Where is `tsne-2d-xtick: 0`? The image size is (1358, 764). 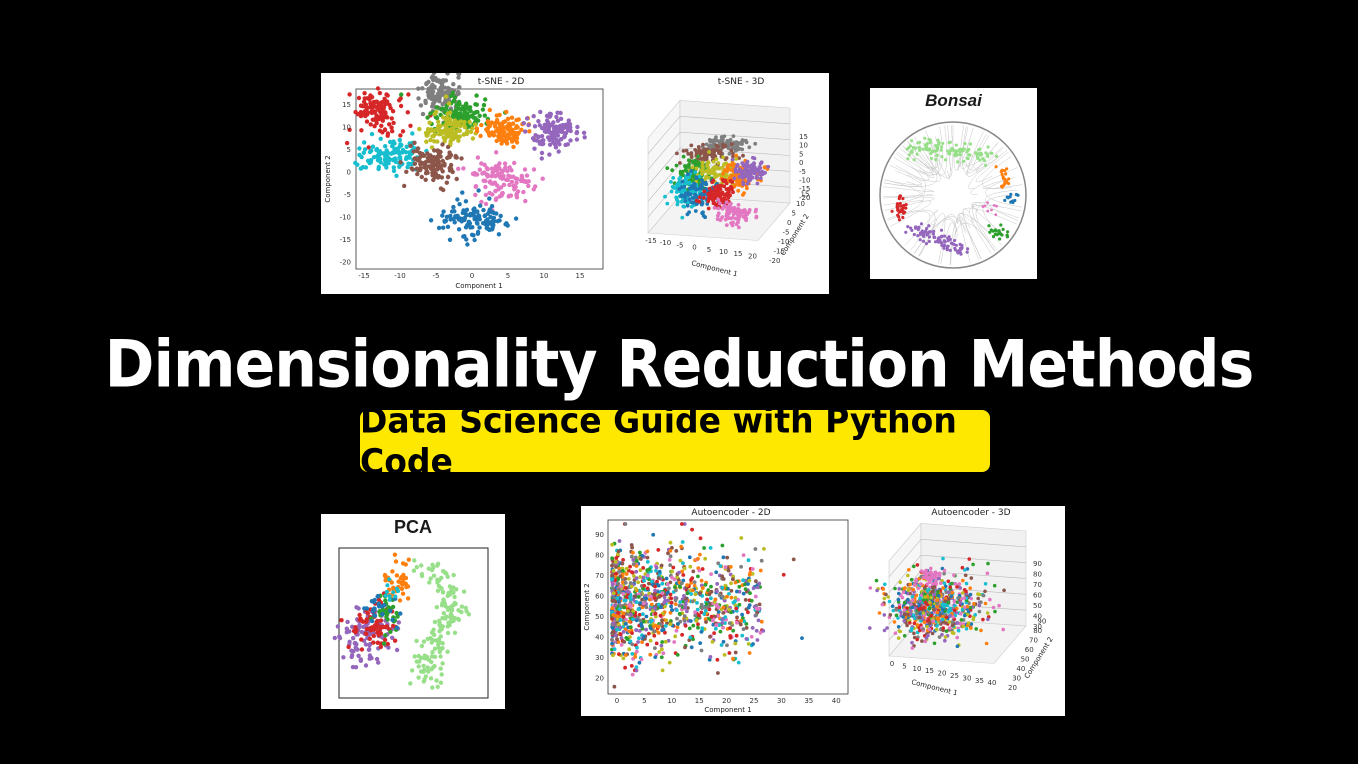
tsne-2d-xtick: 0 is located at coordinates (472, 276).